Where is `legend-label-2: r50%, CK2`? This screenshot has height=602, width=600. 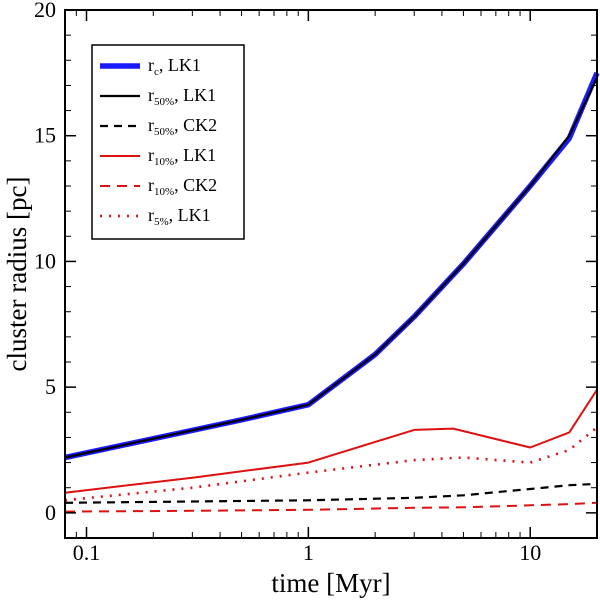 legend-label-2: r50%, CK2 is located at coordinates (182, 126).